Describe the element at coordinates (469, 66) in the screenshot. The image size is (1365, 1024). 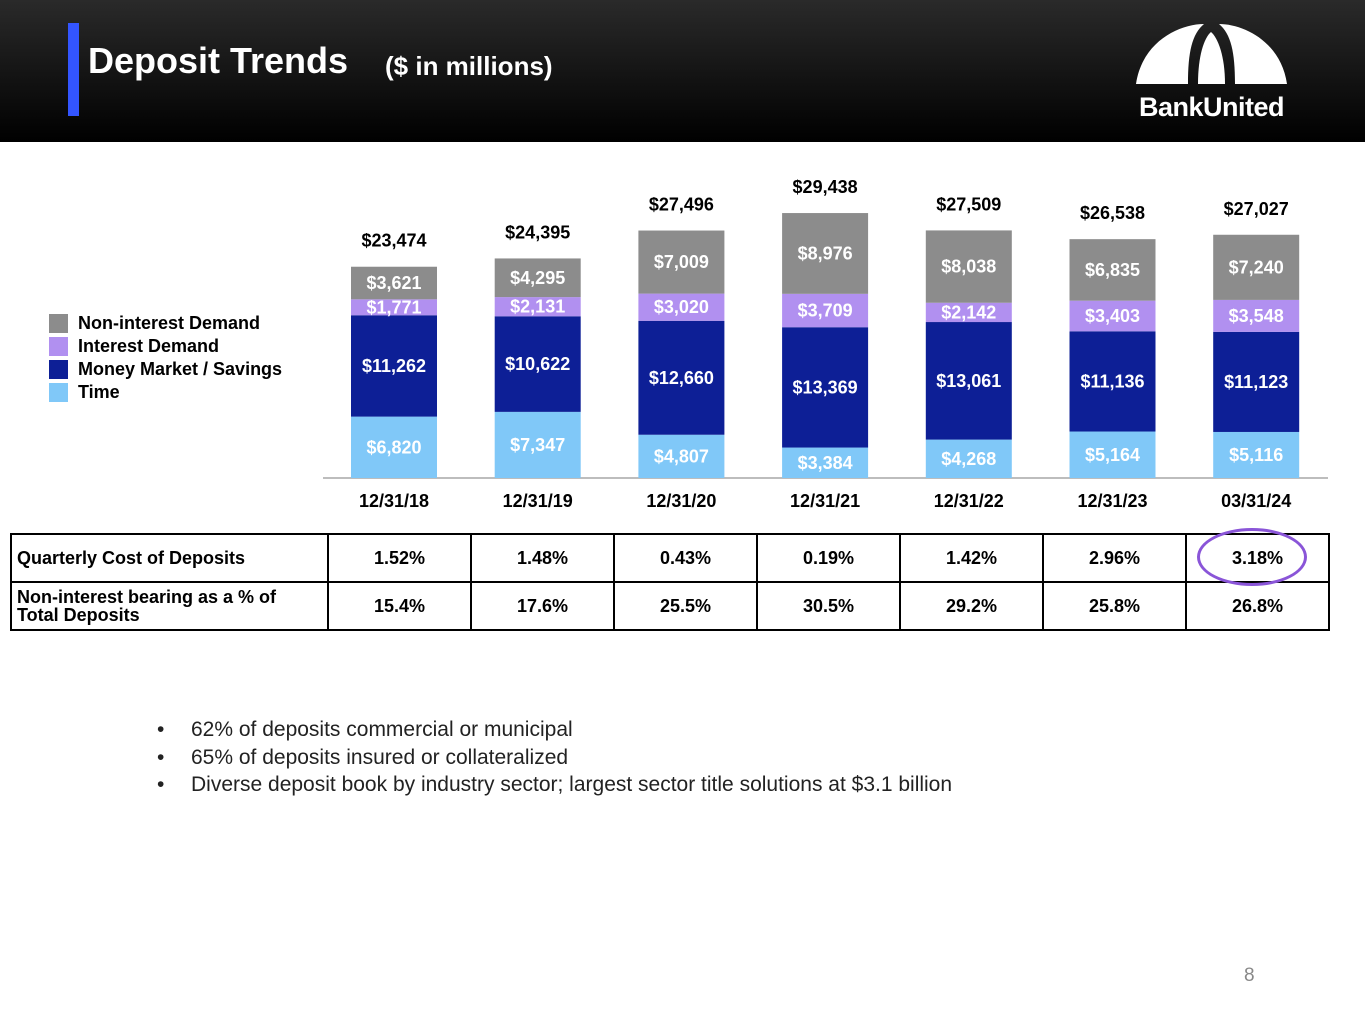
I see `page-subtitle: ($ in millions)` at that location.